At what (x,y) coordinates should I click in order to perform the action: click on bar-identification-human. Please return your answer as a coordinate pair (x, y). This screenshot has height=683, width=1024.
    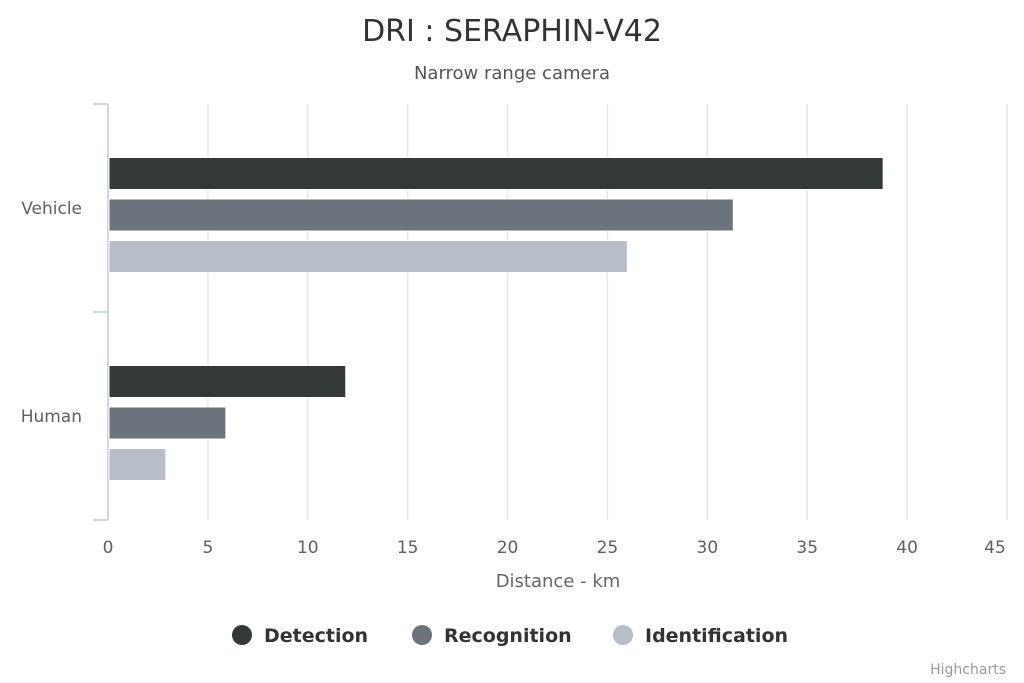
    Looking at the image, I should click on (137, 464).